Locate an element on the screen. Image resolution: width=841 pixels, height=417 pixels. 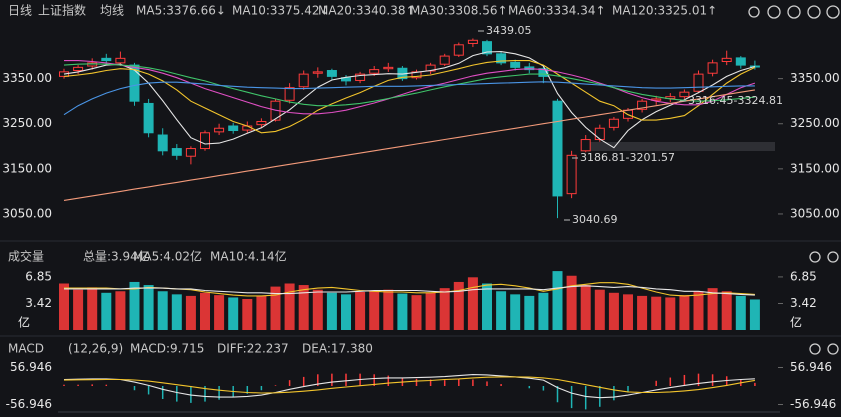
legend-entry: MA5:3376.66↓ is located at coordinates (181, 11).